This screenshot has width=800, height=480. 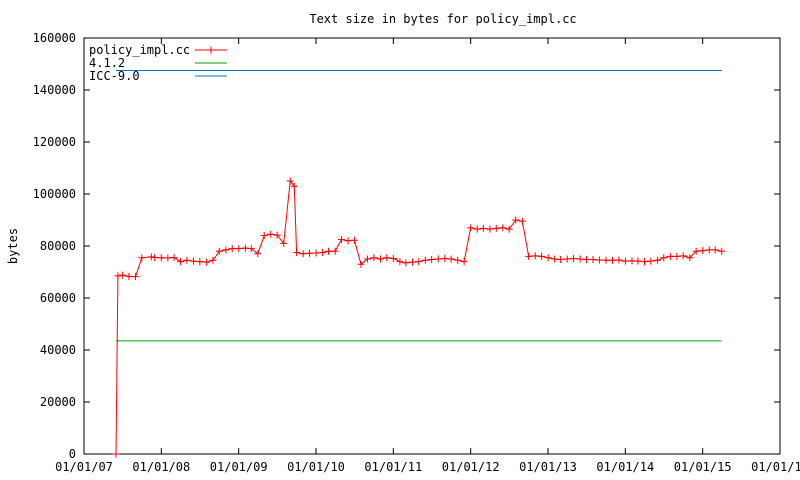 I want to click on x-tick-label: 01/01/14, so click(x=625, y=467).